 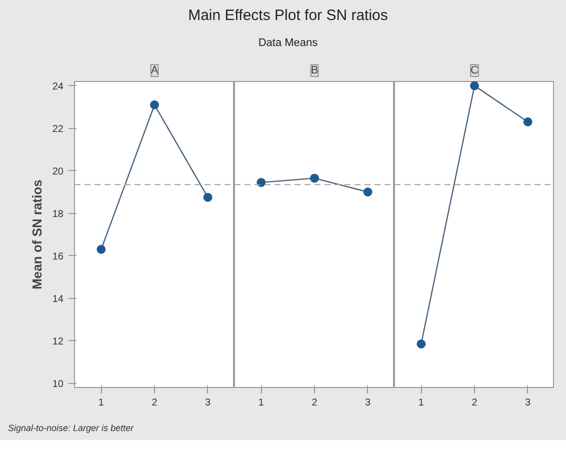 What do you see at coordinates (36, 235) in the screenshot?
I see `y-axis-title: Mean of SN ratios` at bounding box center [36, 235].